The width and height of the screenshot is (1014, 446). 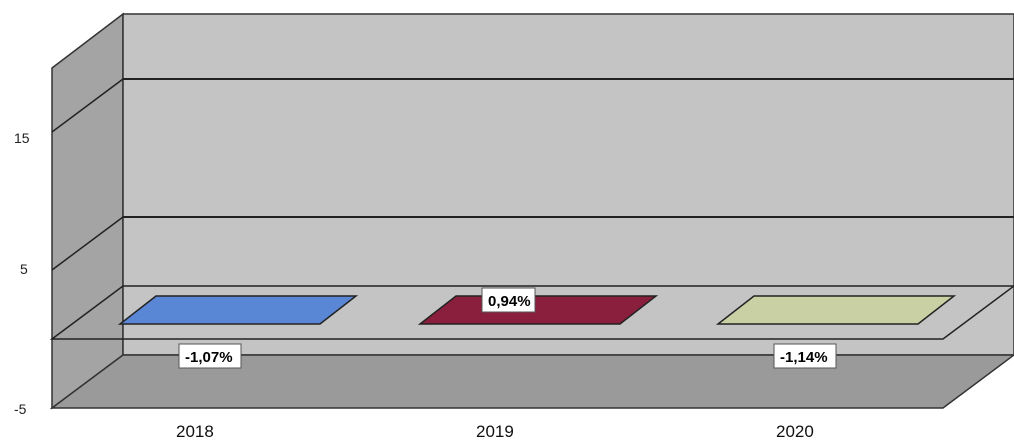 What do you see at coordinates (87, 211) in the screenshot?
I see `left-side-wall` at bounding box center [87, 211].